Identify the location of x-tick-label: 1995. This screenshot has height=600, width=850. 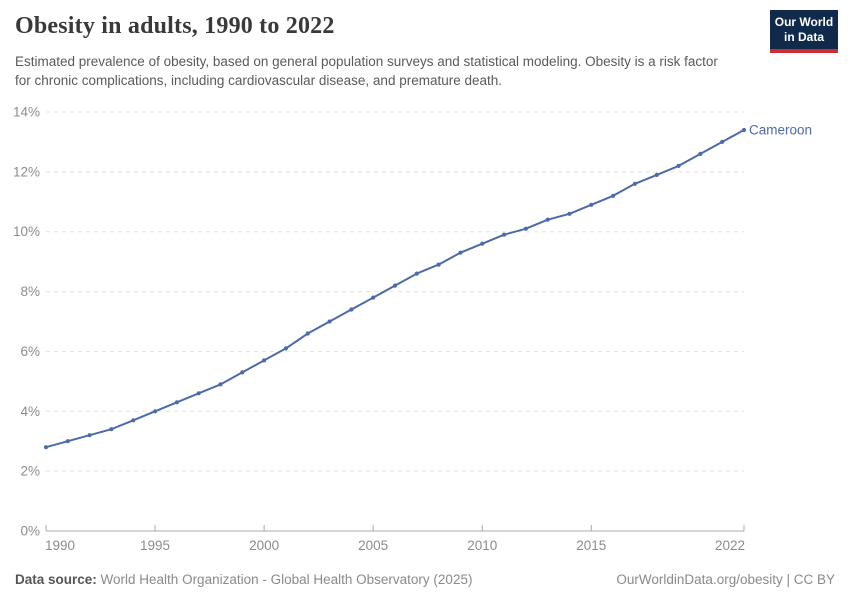
(155, 545).